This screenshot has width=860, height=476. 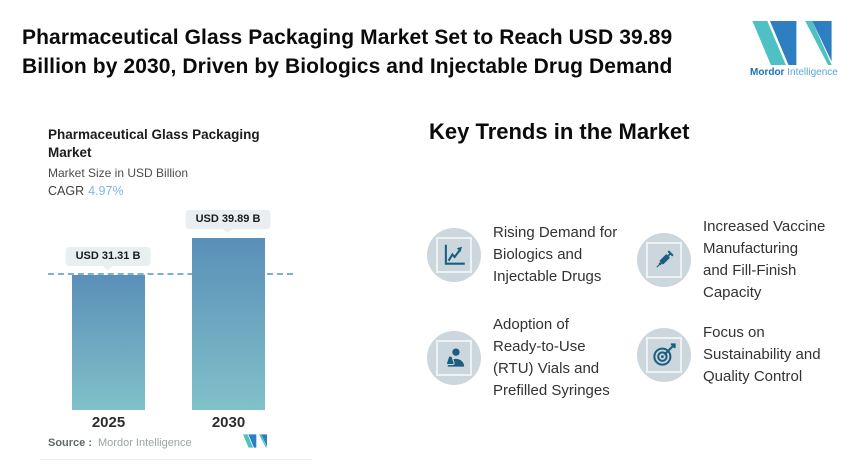 I want to click on mordor-logo-icon, so click(x=792, y=43).